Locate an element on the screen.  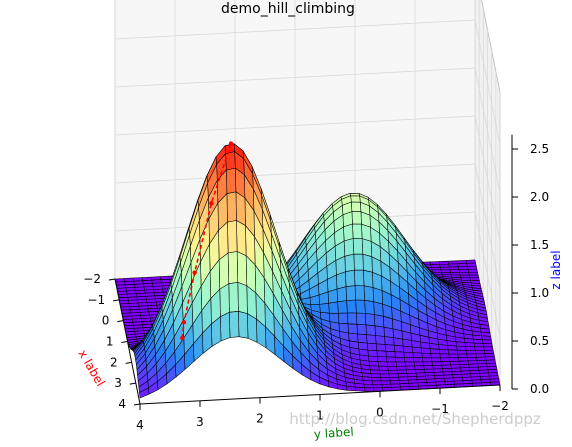
z-tick-label: 1.5 is located at coordinates (539, 245).